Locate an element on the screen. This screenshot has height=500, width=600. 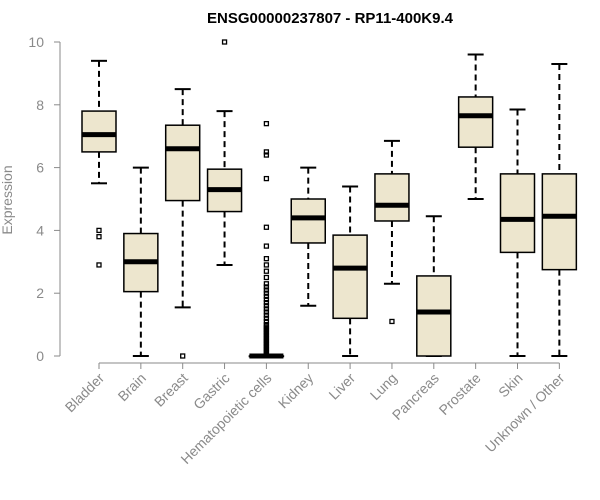
y-tick-label: 0 is located at coordinates (40, 356).